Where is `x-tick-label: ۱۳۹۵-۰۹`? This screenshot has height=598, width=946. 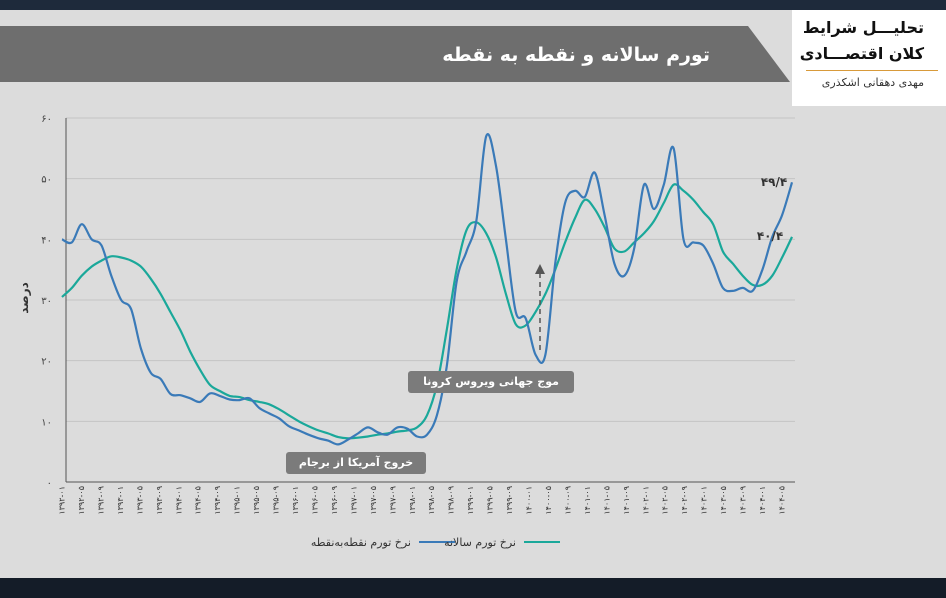 x-tick-label: ۱۳۹۵-۰۹ is located at coordinates (276, 500).